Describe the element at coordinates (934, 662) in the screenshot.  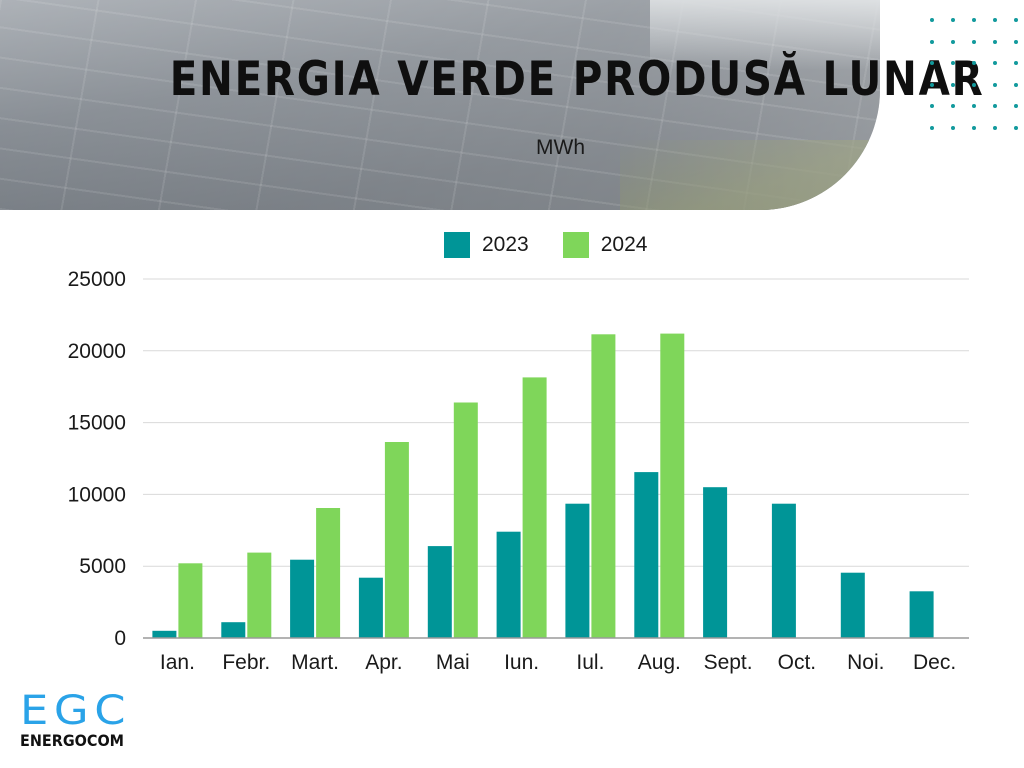
I see `x-tick-label: Dec.` at that location.